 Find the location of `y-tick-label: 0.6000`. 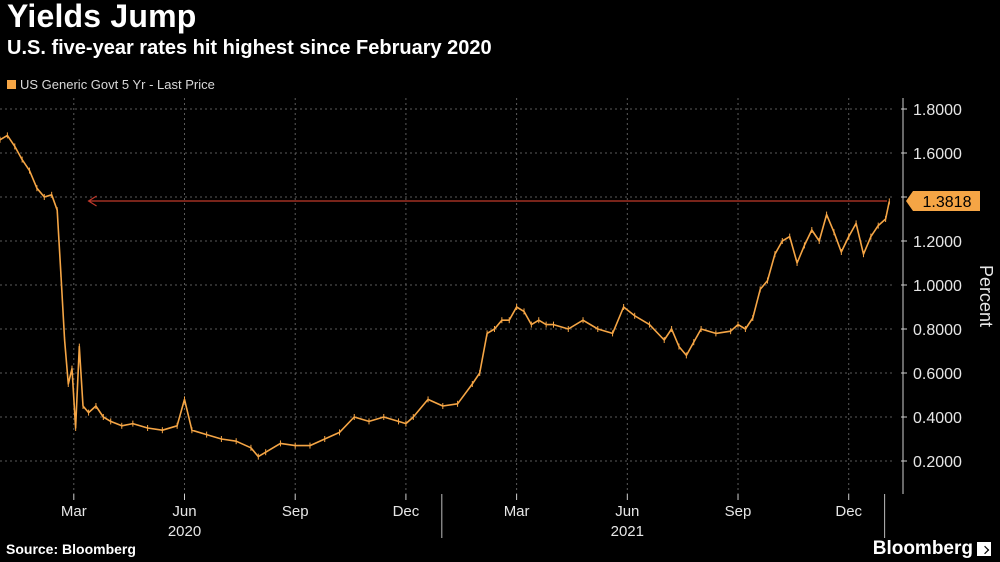

y-tick-label: 0.6000 is located at coordinates (937, 374).